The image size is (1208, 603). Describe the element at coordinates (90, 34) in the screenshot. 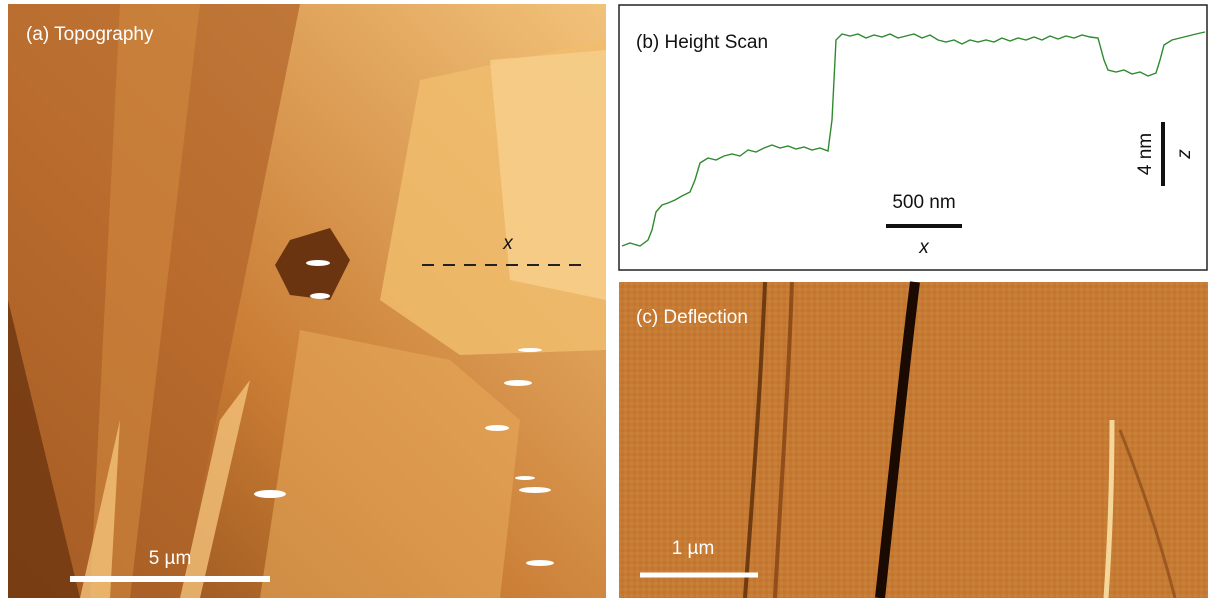

I see `panel-label: (a) Topography` at that location.